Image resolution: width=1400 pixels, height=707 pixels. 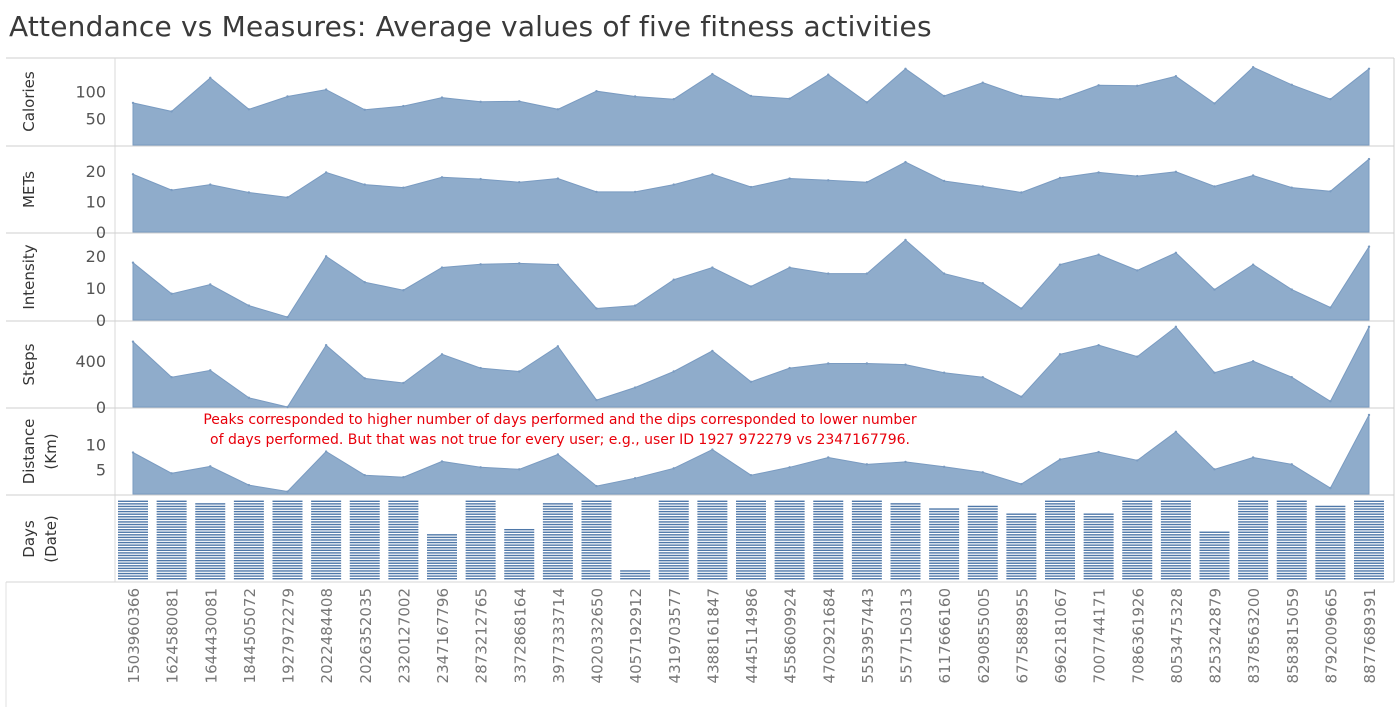 I want to click on y-tick-label: 0, so click(x=101, y=232).